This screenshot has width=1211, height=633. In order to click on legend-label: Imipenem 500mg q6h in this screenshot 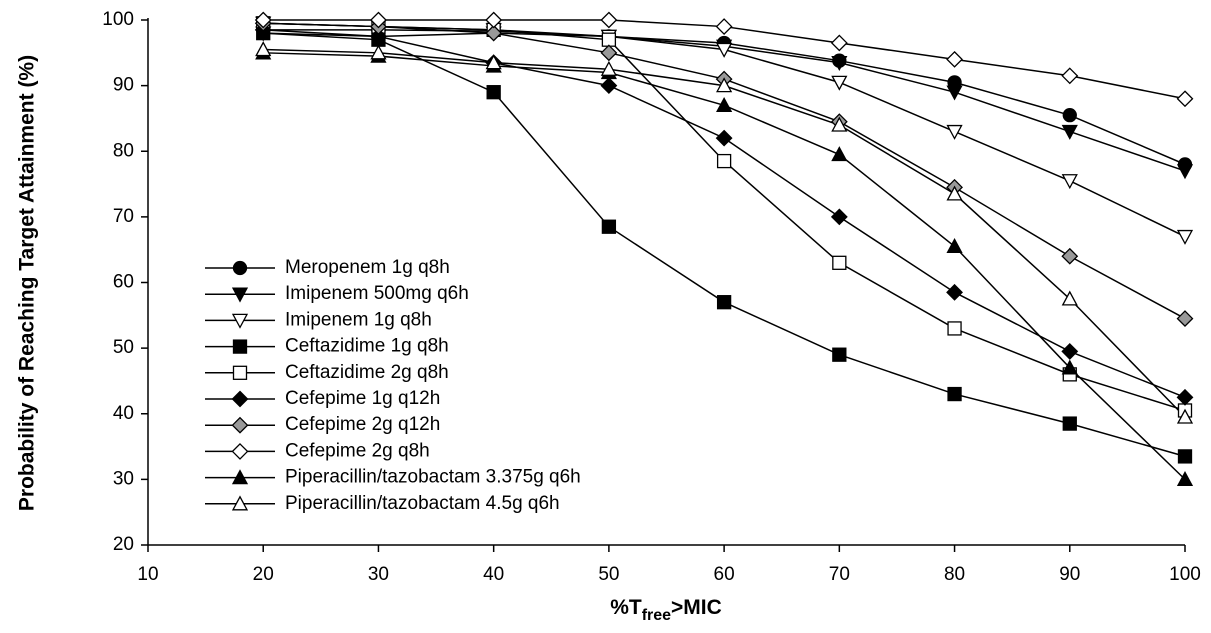, I will do `click(377, 293)`.